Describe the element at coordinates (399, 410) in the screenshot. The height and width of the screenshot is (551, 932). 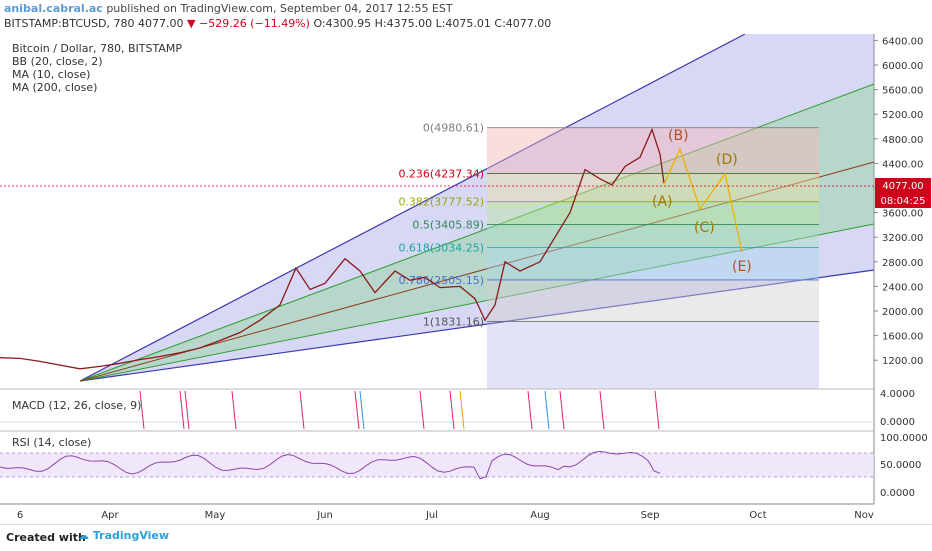
I see `macd-histogram` at that location.